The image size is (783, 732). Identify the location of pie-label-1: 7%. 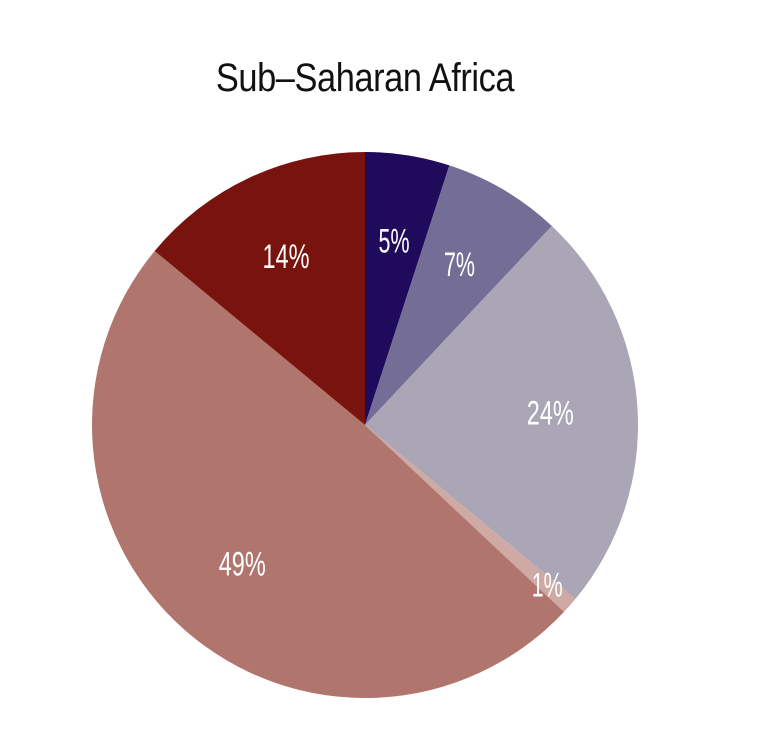
(459, 265).